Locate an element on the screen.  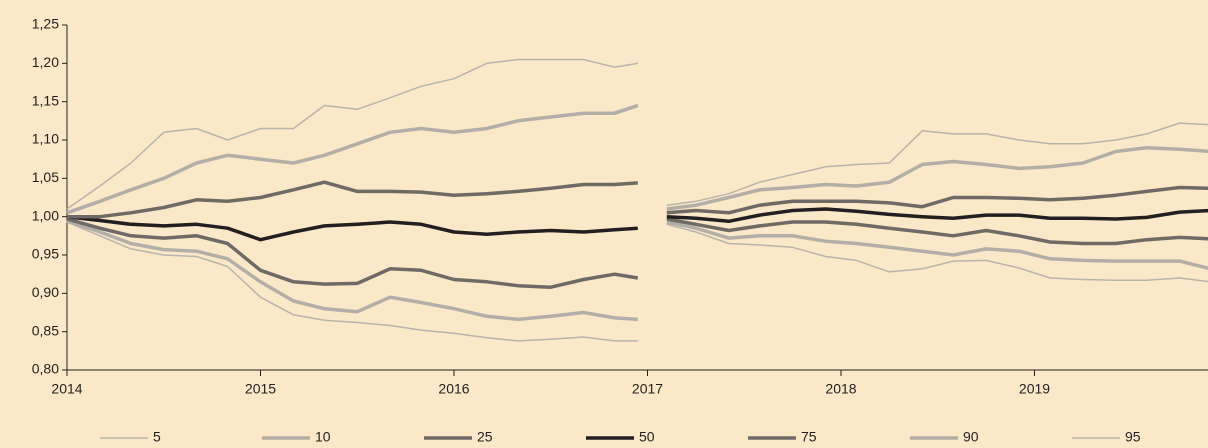
y-tick-label: 1,25 is located at coordinates (45, 24).